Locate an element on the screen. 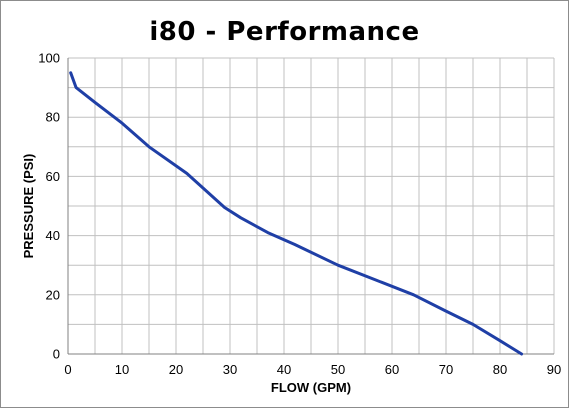 This screenshot has width=569, height=408. x-tick-label: 80 is located at coordinates (500, 369).